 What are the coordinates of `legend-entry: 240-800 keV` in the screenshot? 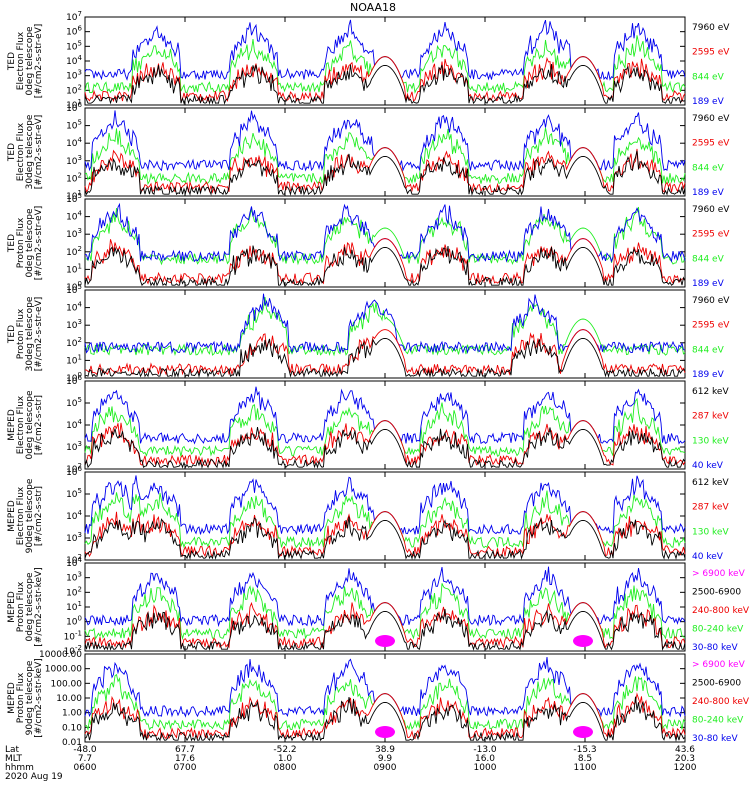 It's located at (721, 611).